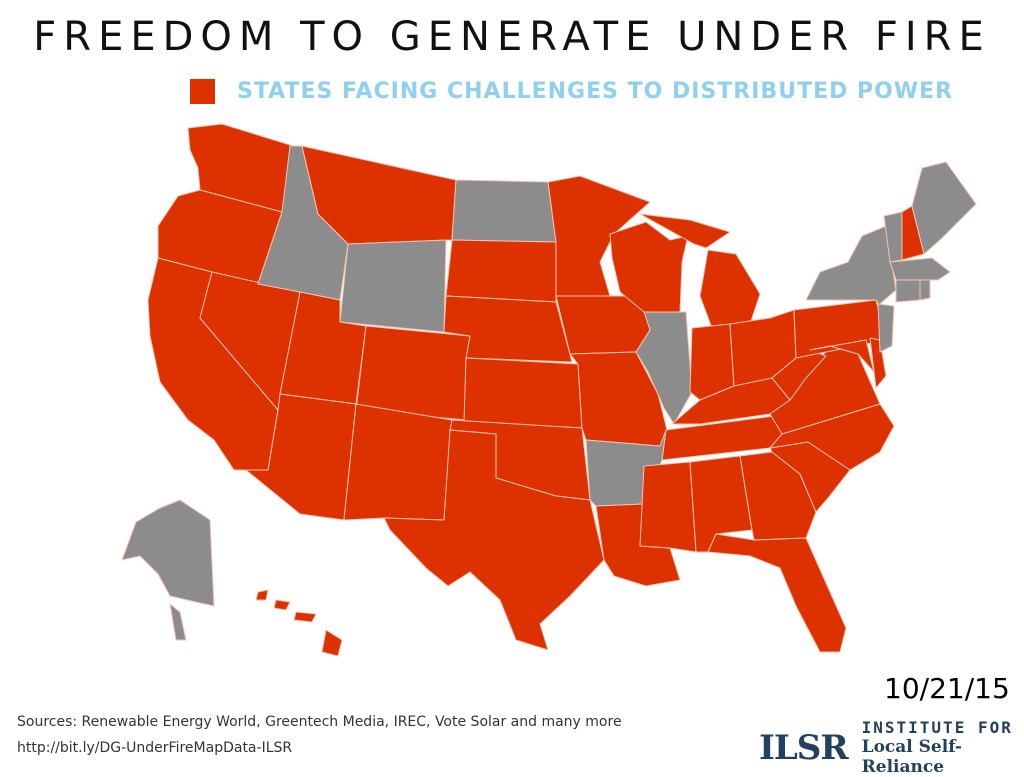 This screenshot has width=1024, height=777. I want to click on state-alaska, so click(168, 570).